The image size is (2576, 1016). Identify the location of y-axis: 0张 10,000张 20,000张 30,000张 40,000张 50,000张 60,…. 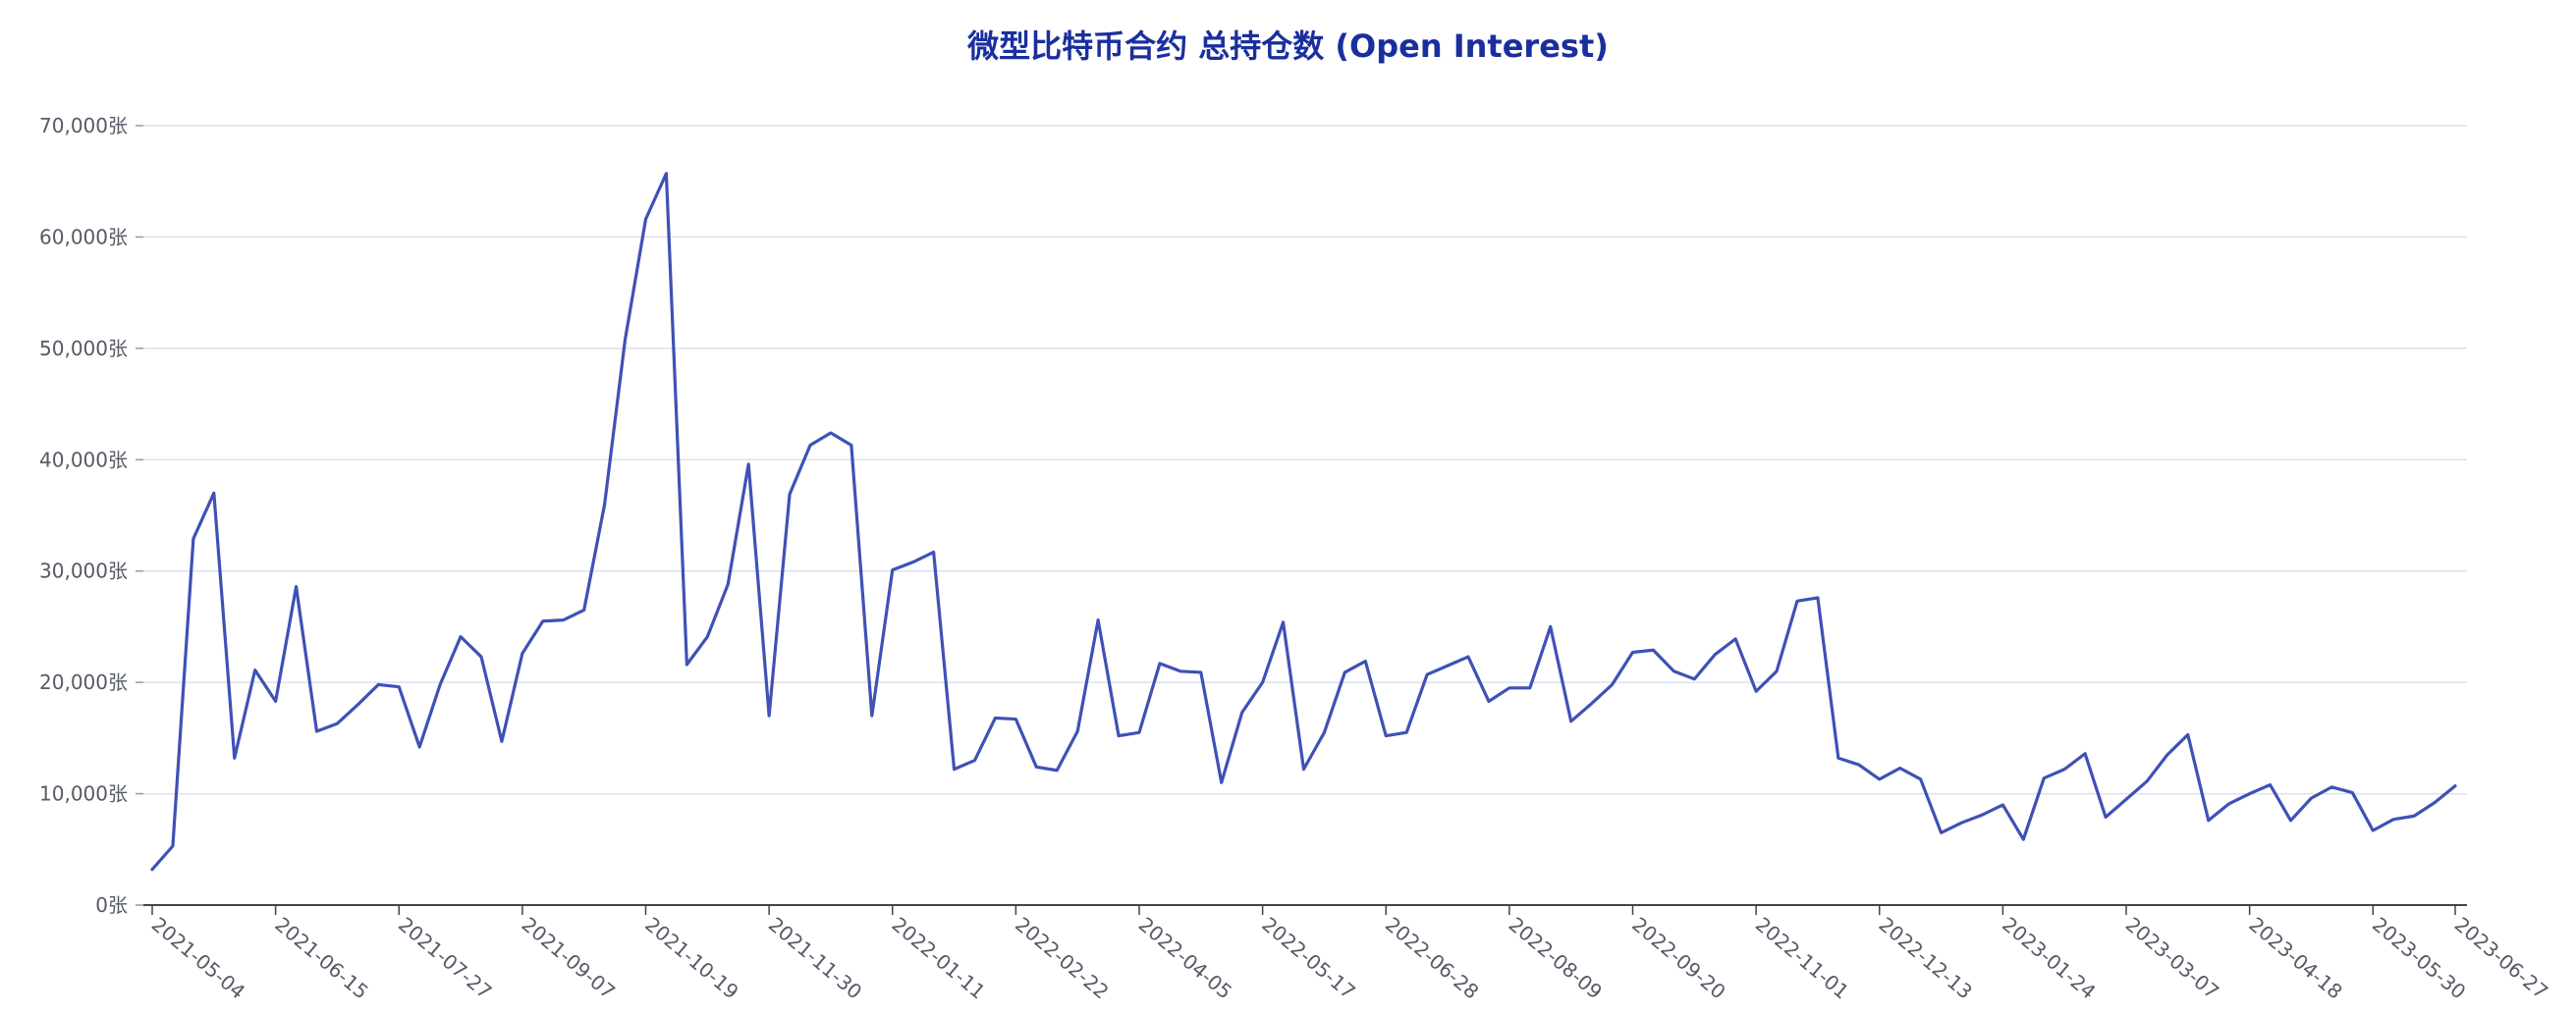
(91, 515).